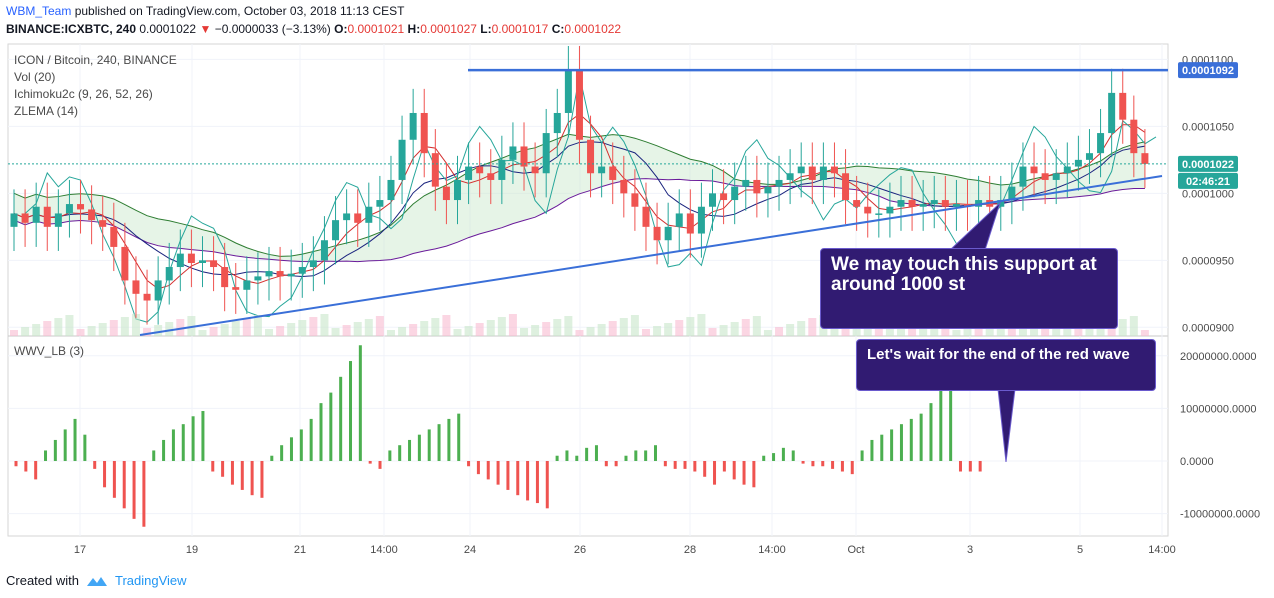  Describe the element at coordinates (1208, 328) in the screenshot. I see `price-tick-label: 0.0000900` at that location.